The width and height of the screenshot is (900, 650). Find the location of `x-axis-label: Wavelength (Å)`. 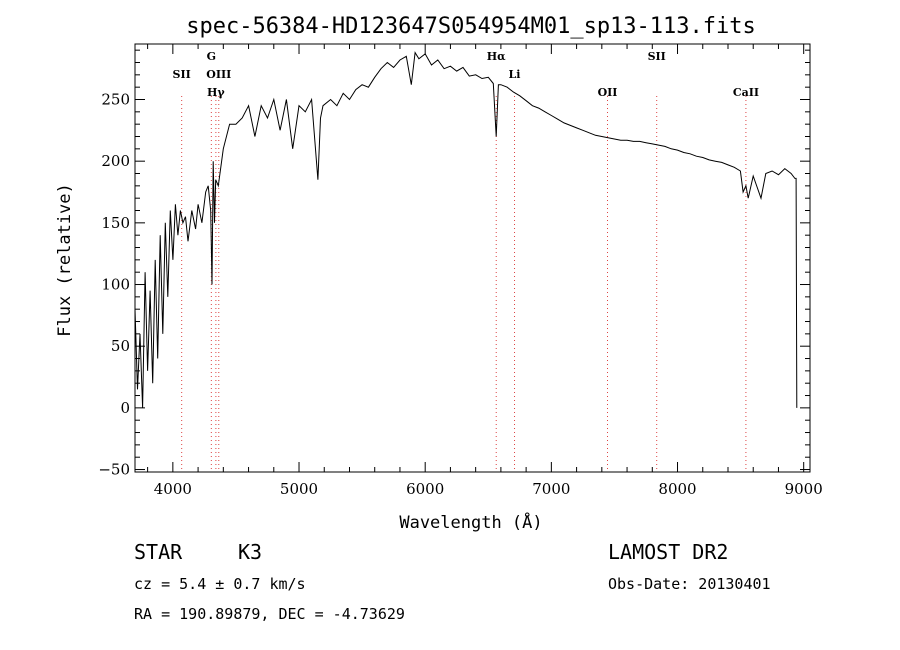

x-axis-label: Wavelength (Å) is located at coordinates (470, 522).